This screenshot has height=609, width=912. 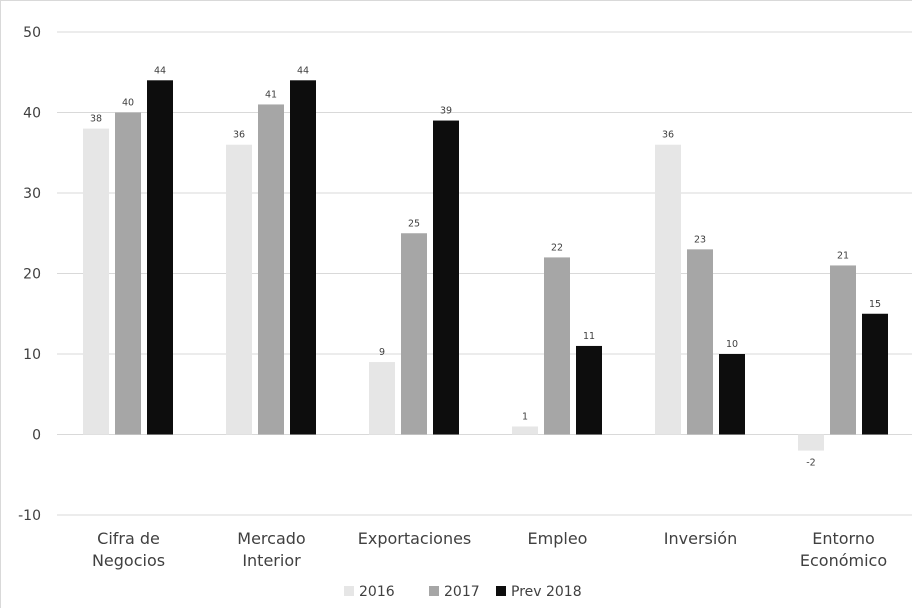 I want to click on data-label: 38, so click(x=96, y=119).